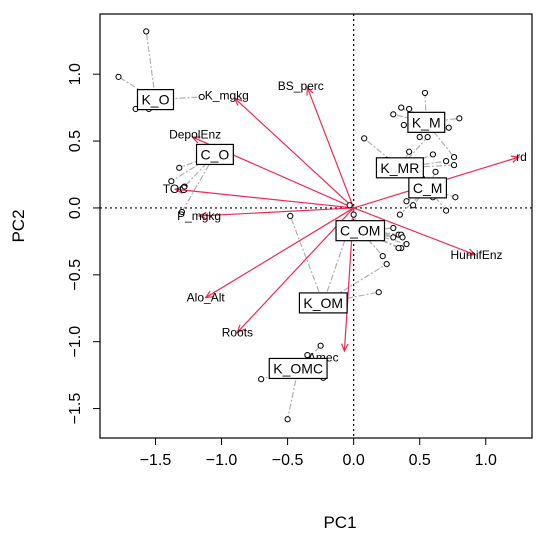 Image resolution: width=550 pixels, height=547 pixels. Describe the element at coordinates (264, 198) in the screenshot. I see `arrow-TOC` at that location.